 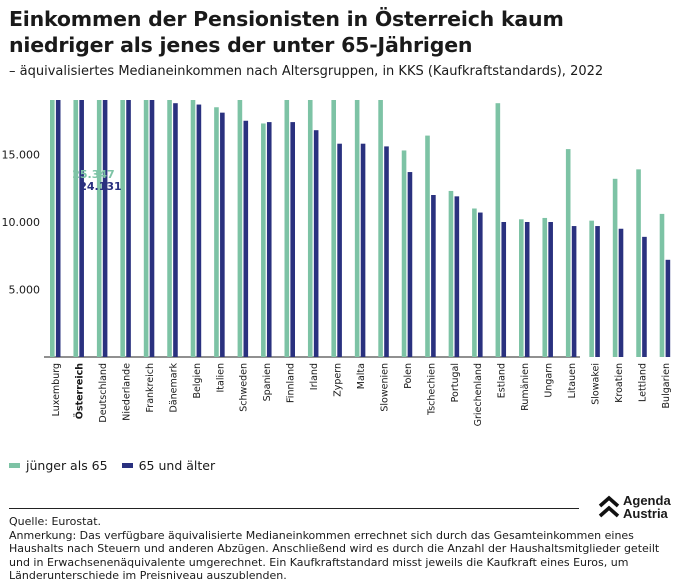 What do you see at coordinates (100, 186) in the screenshot?
I see `annotation-old-value: 24.131` at bounding box center [100, 186].